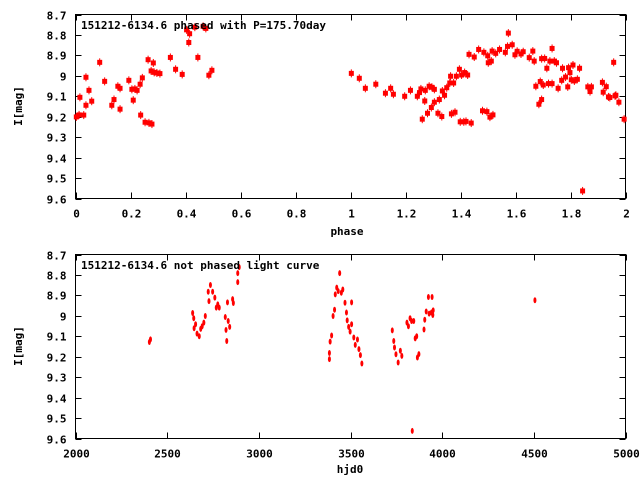 The image size is (640, 480). Describe the element at coordinates (203, 25) in the screenshot. I see `chart-title: 151212-6134.6 phased with P=175.70day` at that location.